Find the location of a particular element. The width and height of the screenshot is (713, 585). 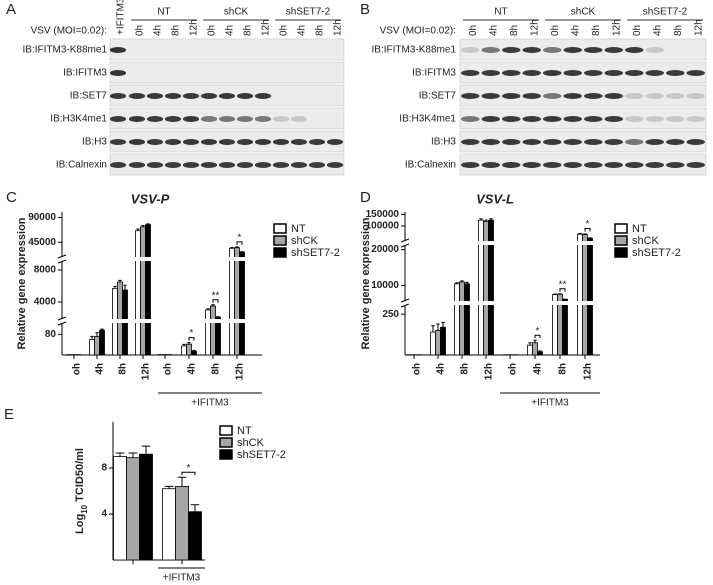

y-axis-label: Log10 TCID50/ml is located at coordinates (81, 491).